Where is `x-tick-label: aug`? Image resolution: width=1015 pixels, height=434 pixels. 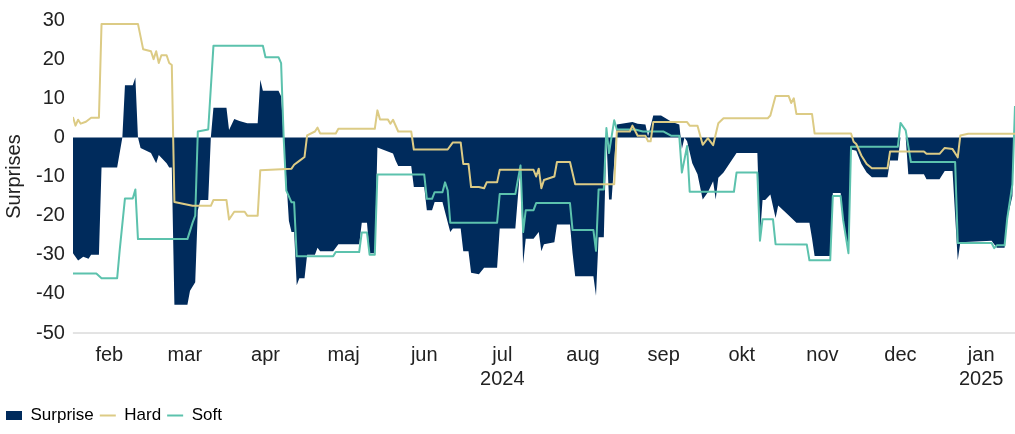
x-tick-label: aug is located at coordinates (583, 353).